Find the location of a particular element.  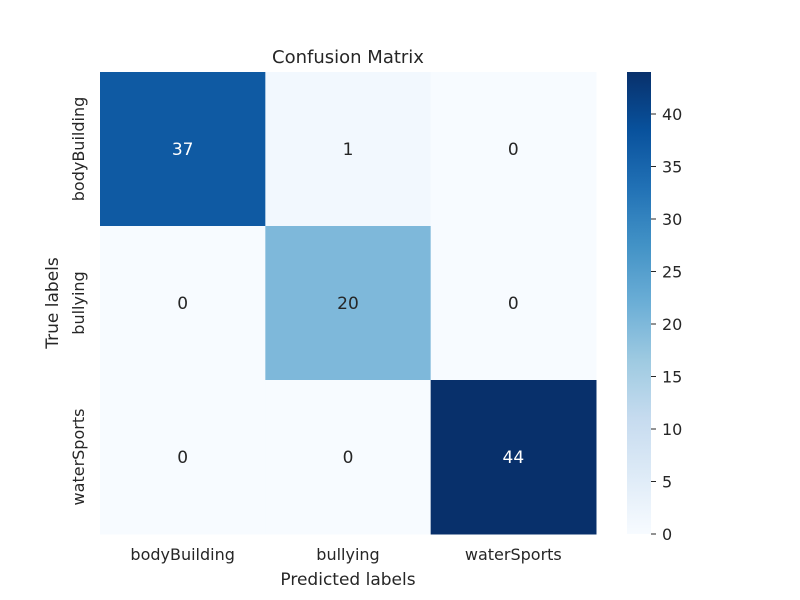

cell-value-label: 1 is located at coordinates (348, 150).